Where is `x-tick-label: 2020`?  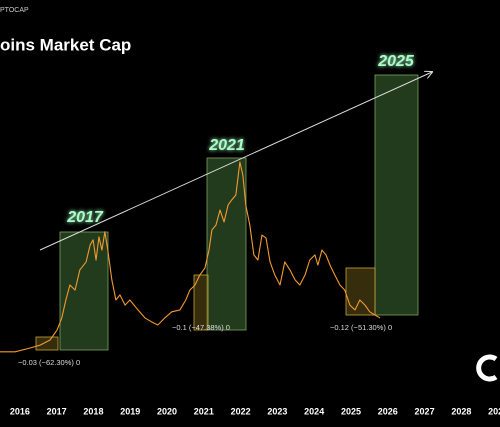 x-tick-label: 2020 is located at coordinates (167, 411).